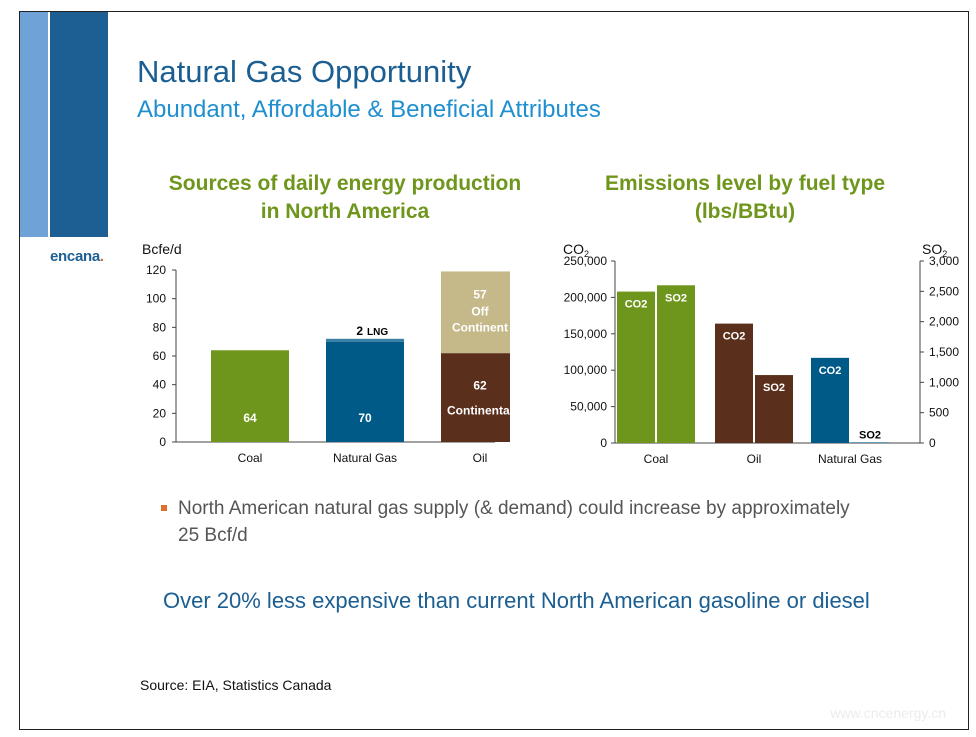 This screenshot has width=976, height=737. I want to click on left-tick-label: 0, so click(603, 443).